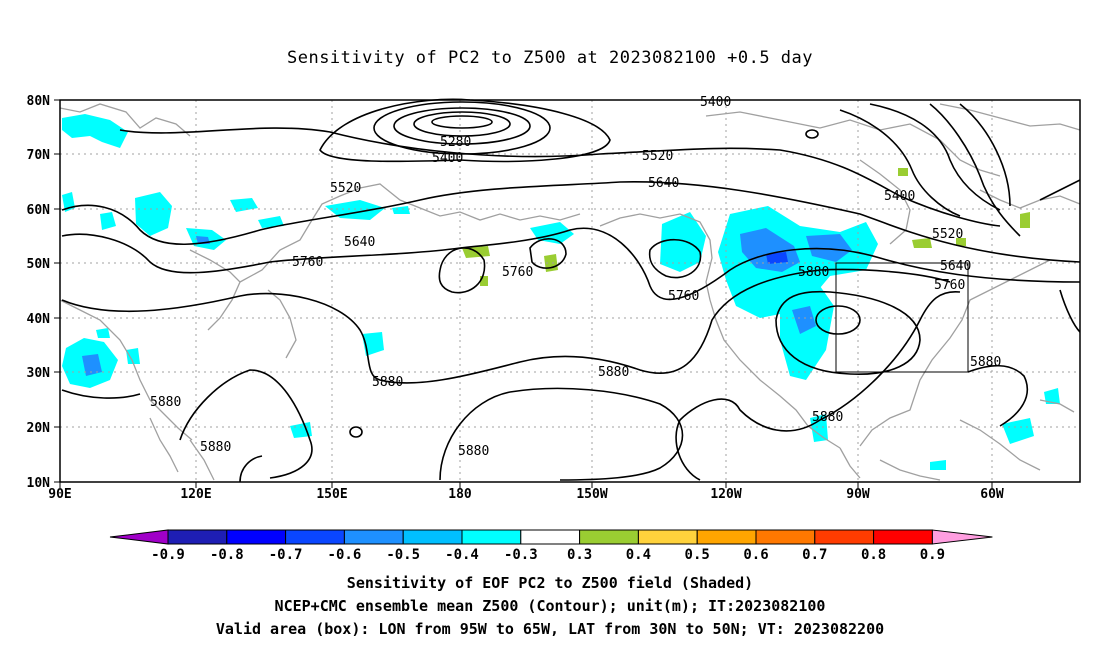 The width and height of the screenshot is (1100, 650). I want to click on colorbar-label: 0.8, so click(873, 555).